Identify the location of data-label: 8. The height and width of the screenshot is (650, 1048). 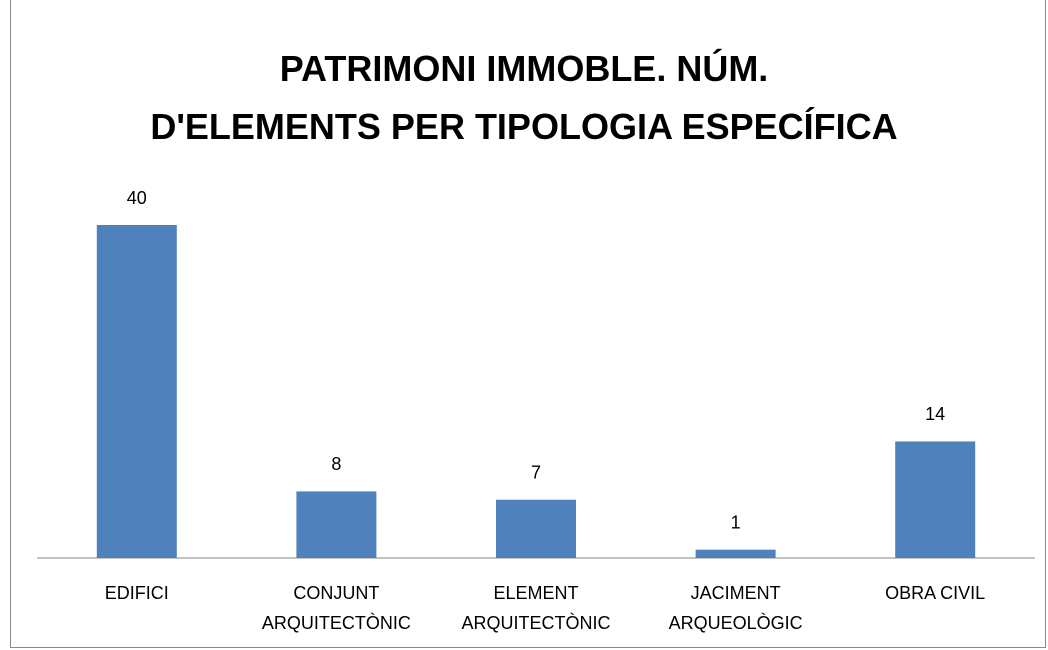
(336, 464).